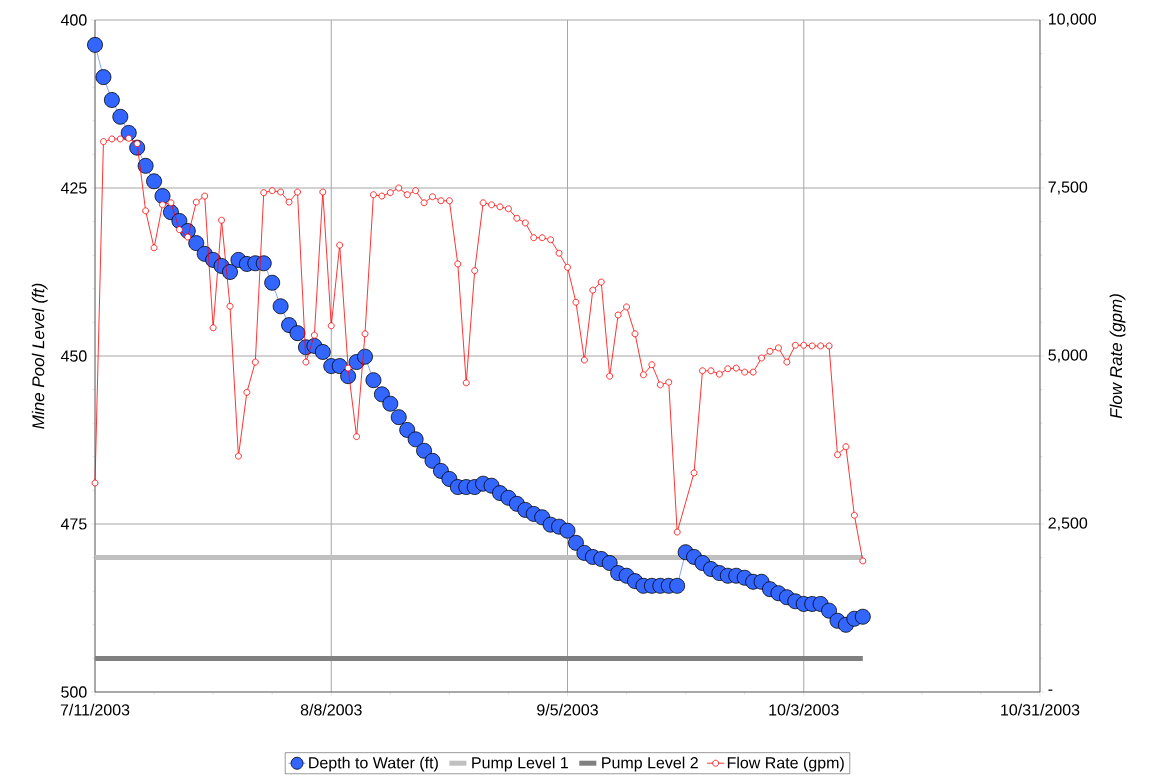 This screenshot has width=1176, height=782. What do you see at coordinates (1068, 356) in the screenshot?
I see `y2-tick-label: 5,000` at bounding box center [1068, 356].